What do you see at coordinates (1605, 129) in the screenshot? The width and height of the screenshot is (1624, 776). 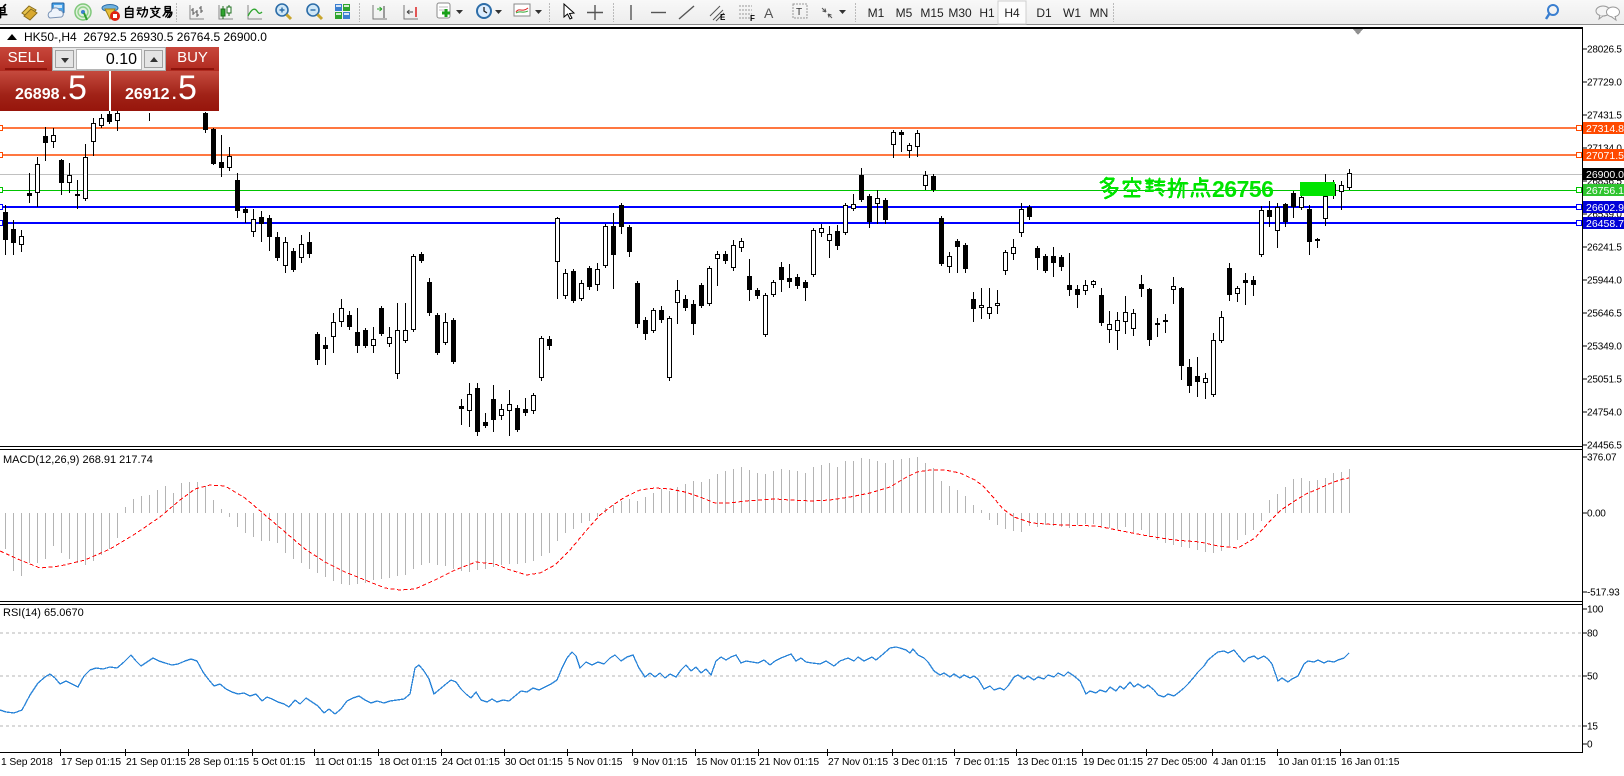 I see `svg-text: 27314.8` at bounding box center [1605, 129].